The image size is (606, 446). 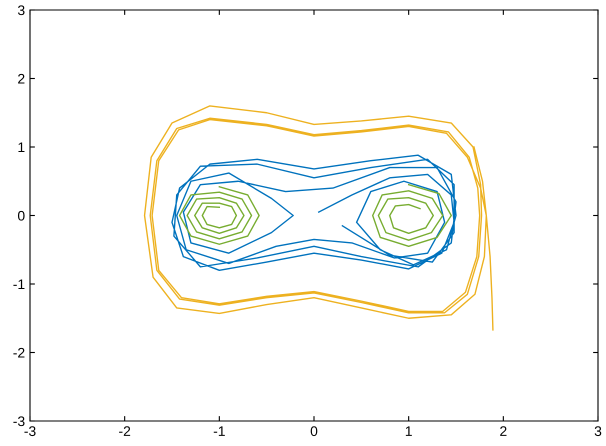 I want to click on x-tick-label: 0, so click(x=314, y=431).